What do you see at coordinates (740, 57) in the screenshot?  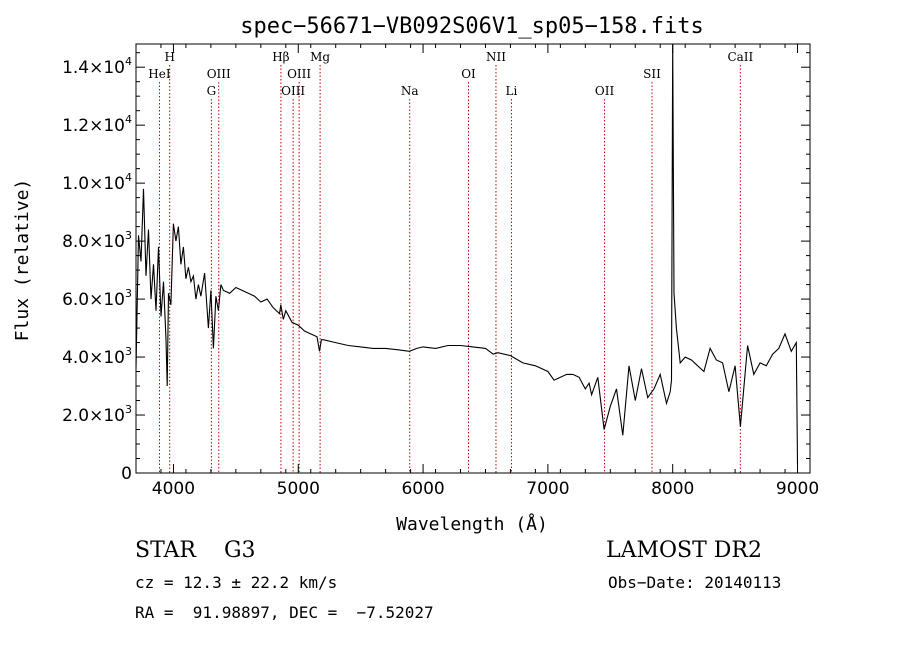 I see `line-id-label: CaII` at bounding box center [740, 57].